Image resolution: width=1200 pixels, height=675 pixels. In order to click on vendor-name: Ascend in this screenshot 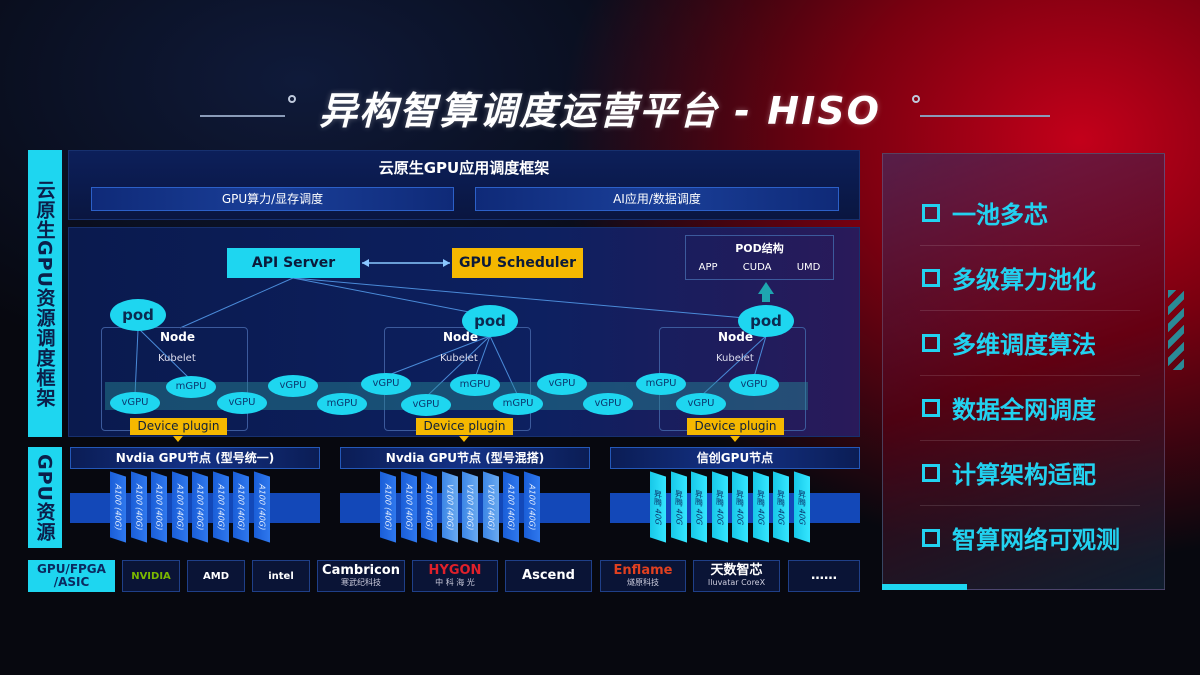, I will do `click(548, 575)`.